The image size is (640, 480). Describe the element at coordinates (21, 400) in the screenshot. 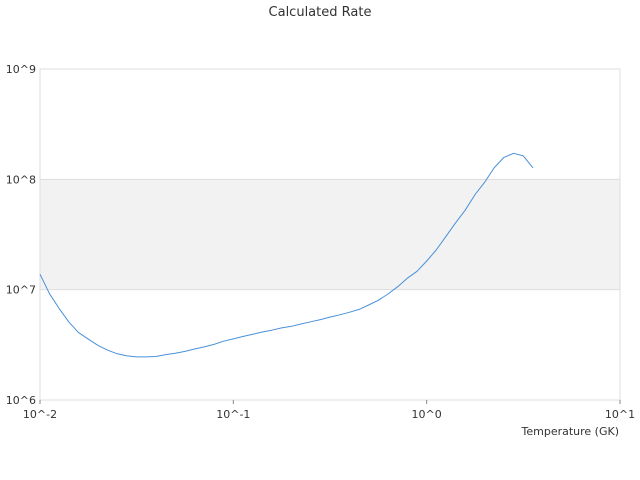

I see `y-tick-label: 10^6` at that location.